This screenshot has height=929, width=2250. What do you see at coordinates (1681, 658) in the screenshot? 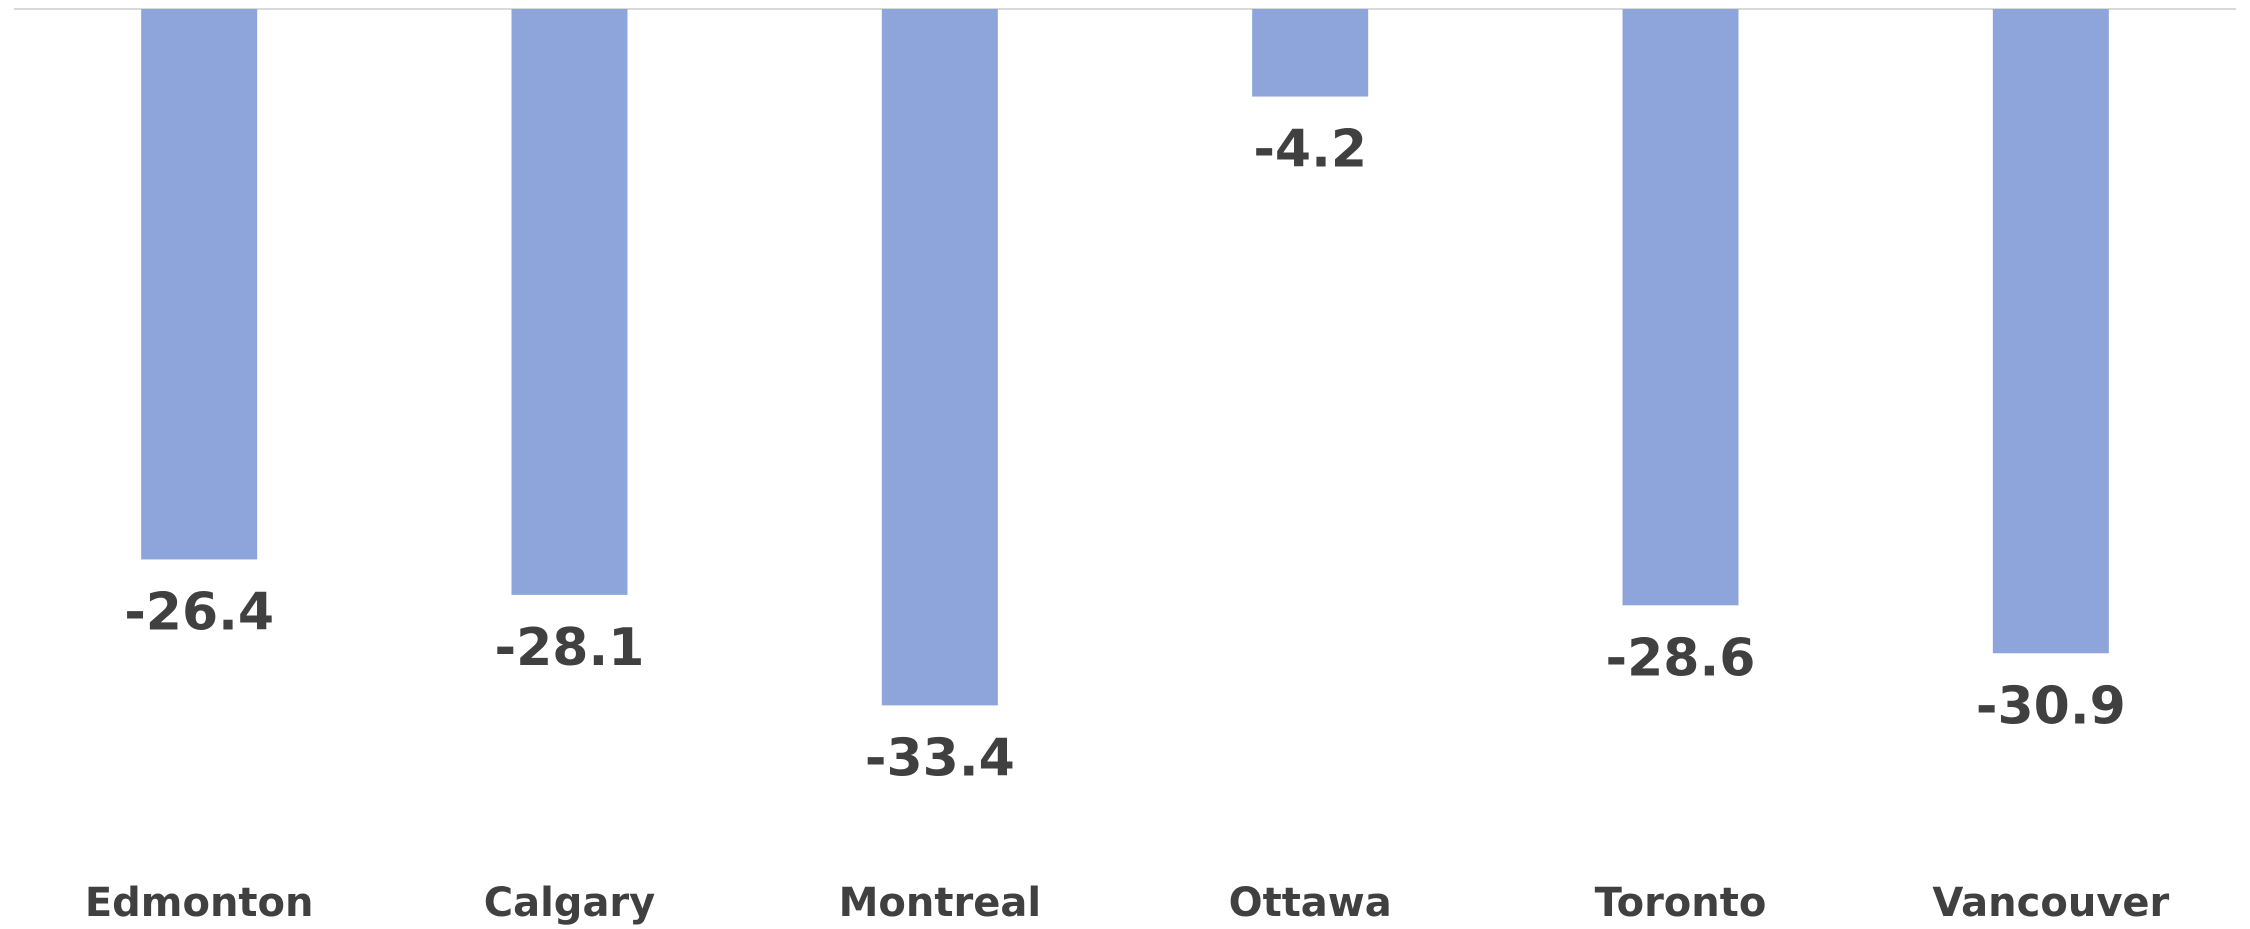
I see `data-label: -28.6` at bounding box center [1681, 658].